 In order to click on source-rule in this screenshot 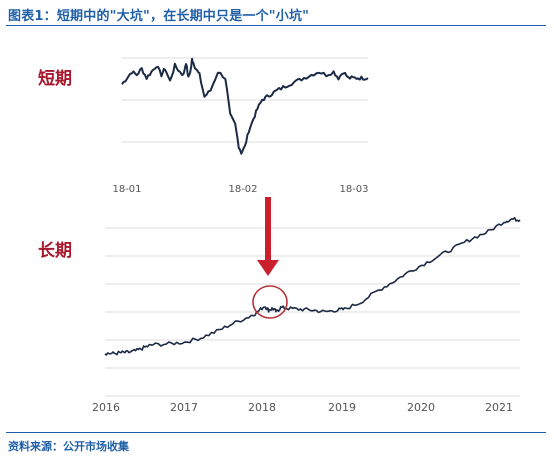, I will do `click(276, 432)`.